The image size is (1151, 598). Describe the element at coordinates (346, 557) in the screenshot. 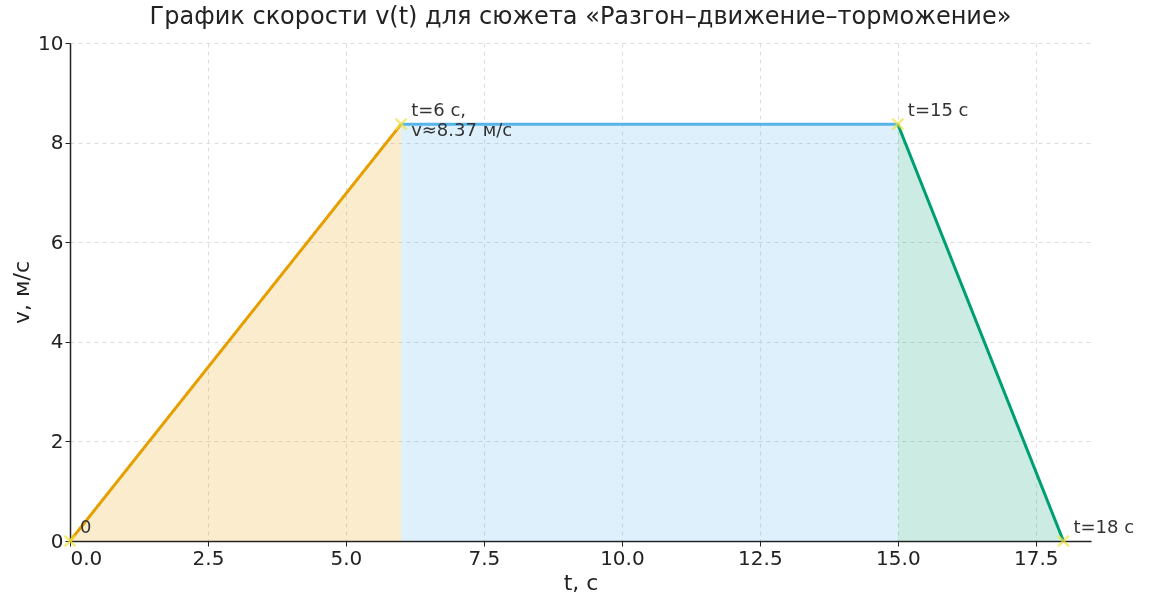

I see `x-tick-label: 5.0` at that location.